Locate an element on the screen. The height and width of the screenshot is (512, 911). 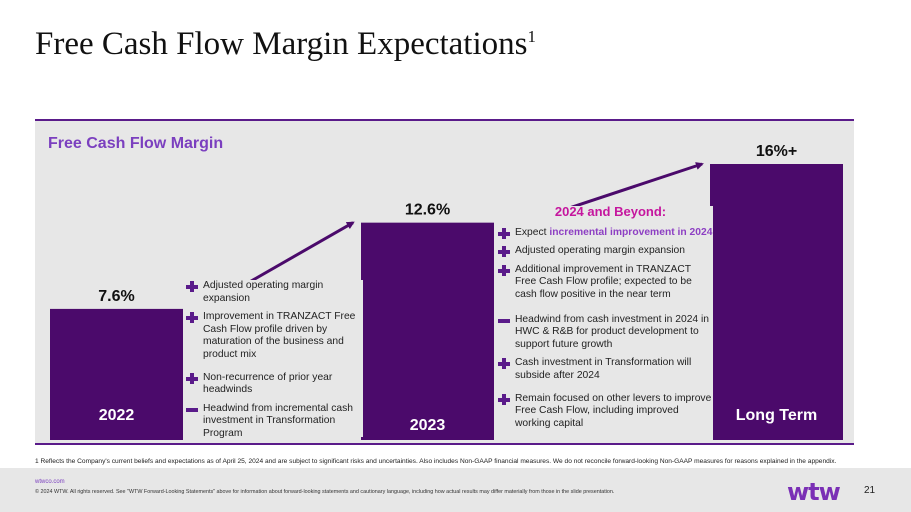
slide-title: Free Cash Flow Margin Expectations1 is located at coordinates (285, 44).